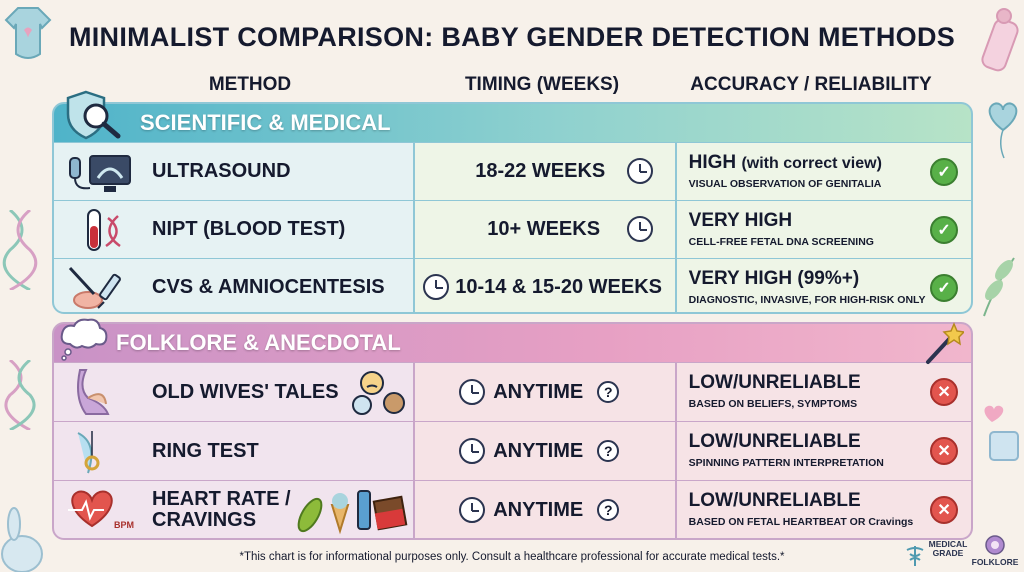 This screenshot has height=572, width=1024. What do you see at coordinates (249, 229) in the screenshot?
I see `method-name: NIPT (BLOOD TEST)` at bounding box center [249, 229].